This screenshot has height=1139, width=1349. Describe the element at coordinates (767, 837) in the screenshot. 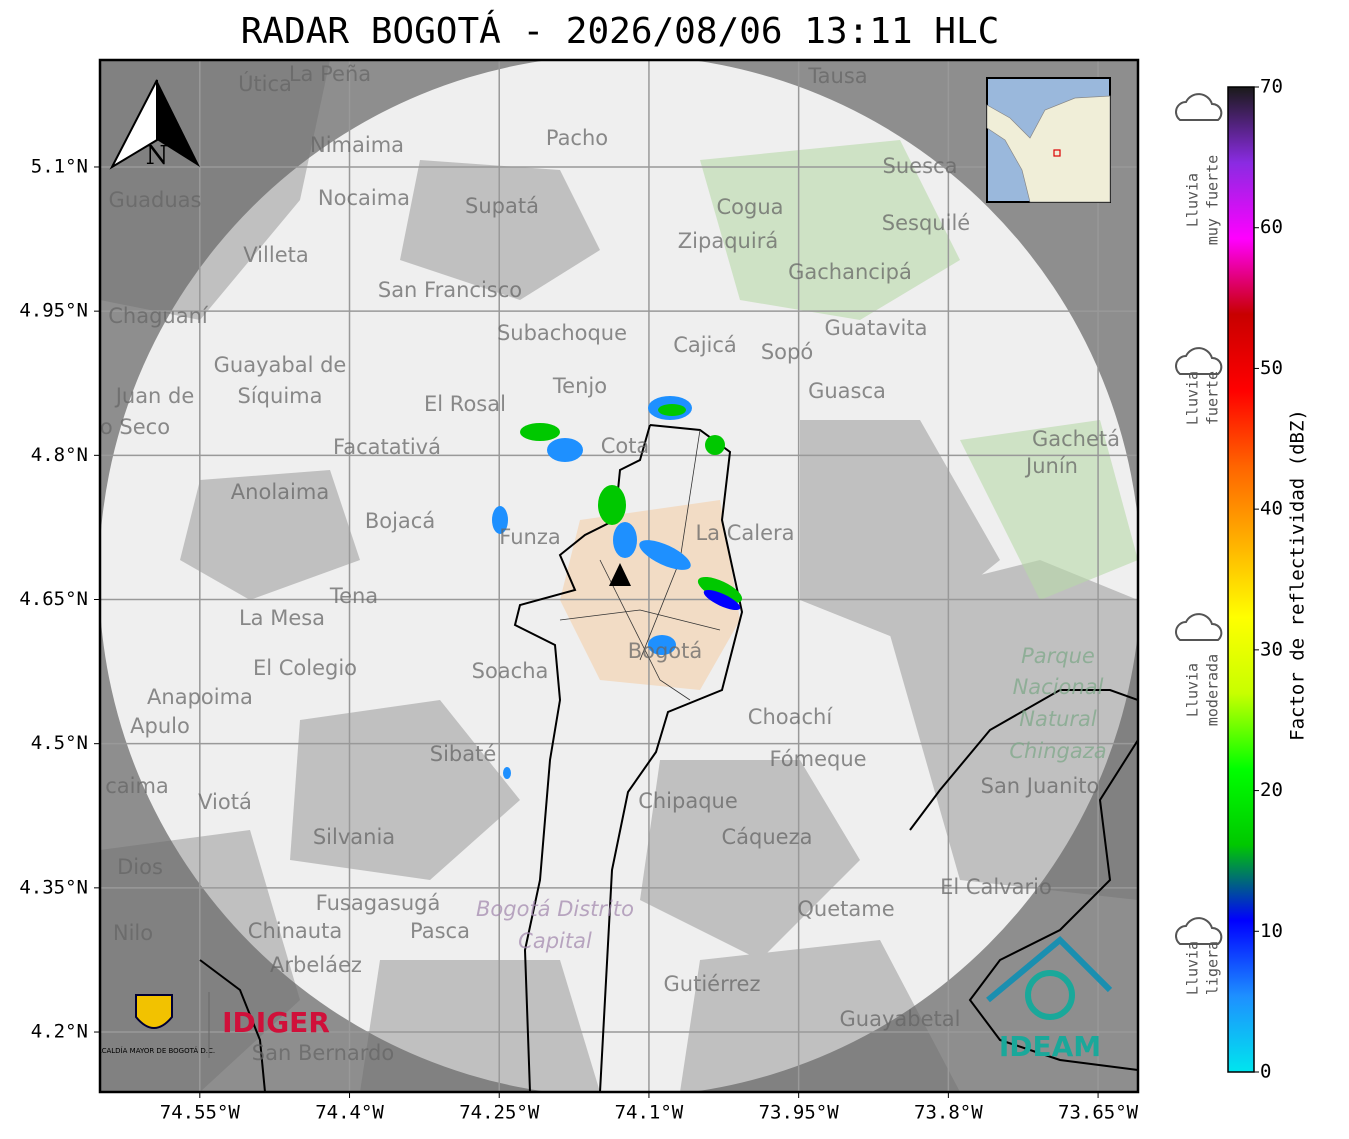

I see `place-label: Cáqueza` at that location.